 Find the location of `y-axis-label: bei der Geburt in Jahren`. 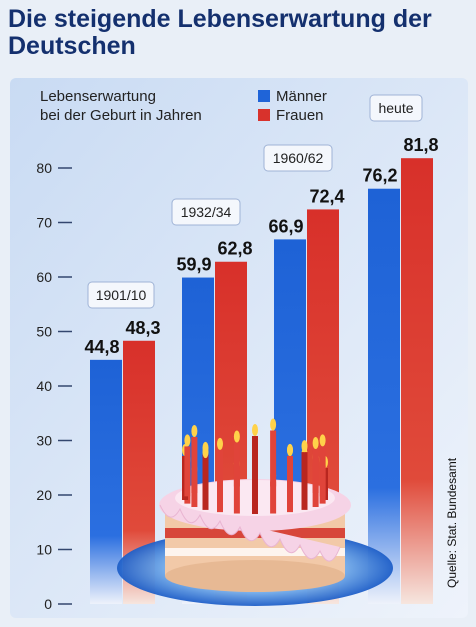

y-axis-label: bei der Geburt in Jahren is located at coordinates (121, 115).